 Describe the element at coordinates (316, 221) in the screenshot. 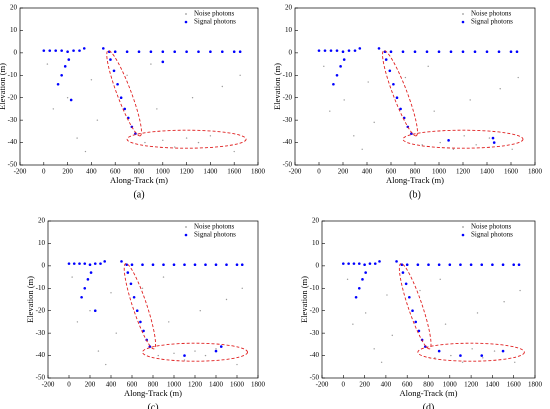

I see `y-tick-label: 20` at that location.